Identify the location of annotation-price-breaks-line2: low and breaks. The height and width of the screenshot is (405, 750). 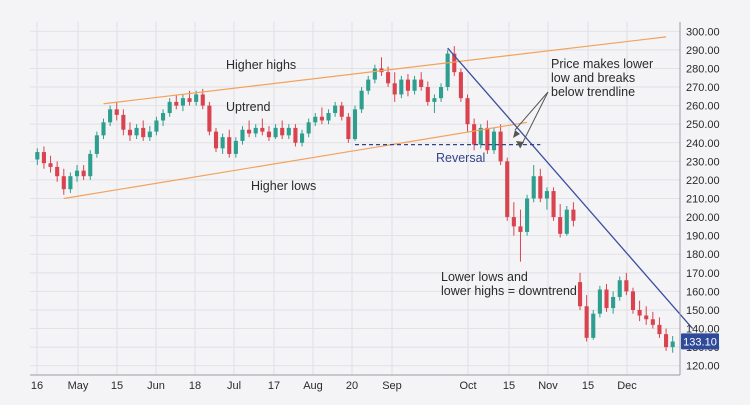
(593, 78).